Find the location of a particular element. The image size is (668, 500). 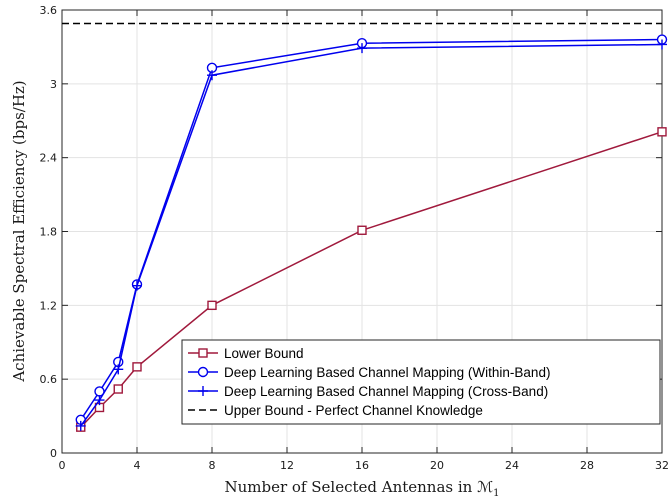

legend-box is located at coordinates (421, 382).